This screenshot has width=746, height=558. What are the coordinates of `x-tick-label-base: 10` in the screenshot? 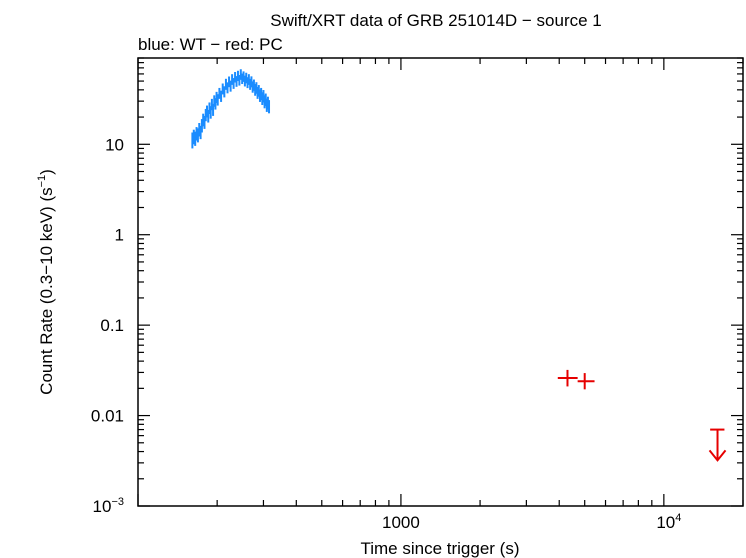 It's located at (665, 522).